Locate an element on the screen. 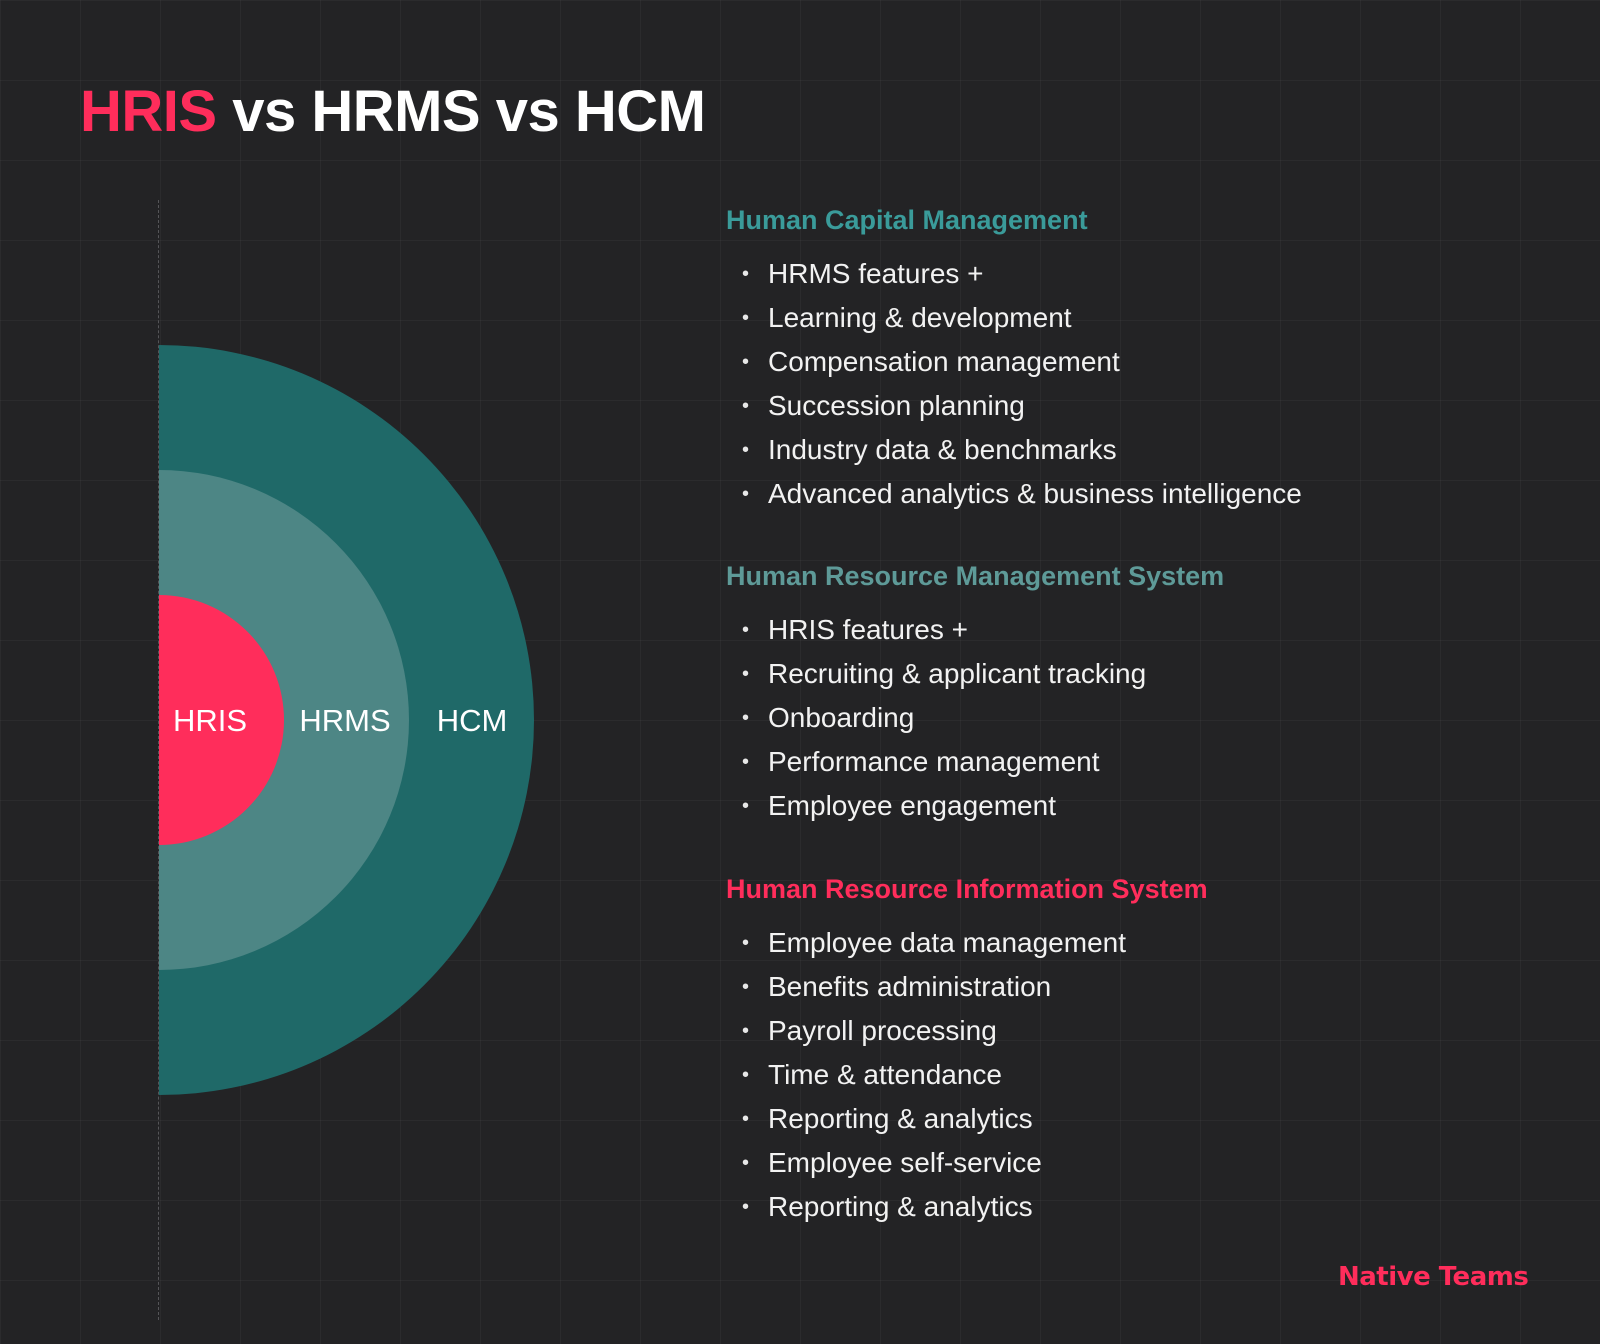 The height and width of the screenshot is (1344, 1600). title-rest: vs HRMS vs HCM is located at coordinates (469, 111).